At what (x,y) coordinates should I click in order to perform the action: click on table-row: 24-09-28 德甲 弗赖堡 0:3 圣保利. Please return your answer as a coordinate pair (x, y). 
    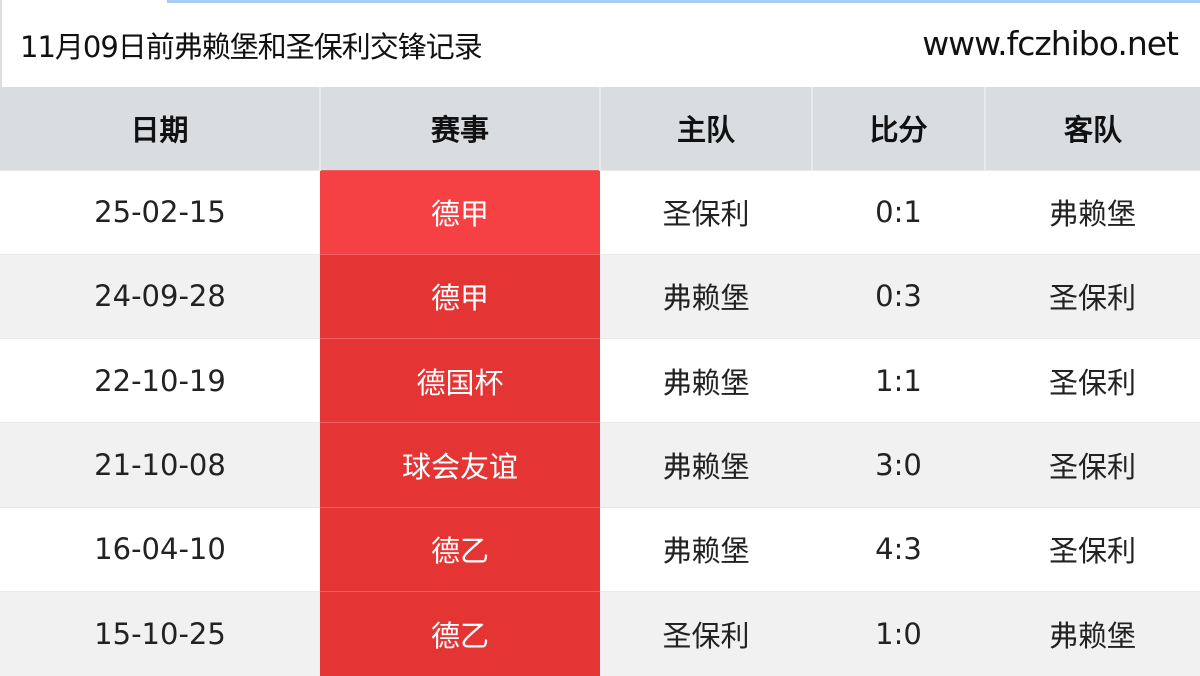
    Looking at the image, I should click on (600, 296).